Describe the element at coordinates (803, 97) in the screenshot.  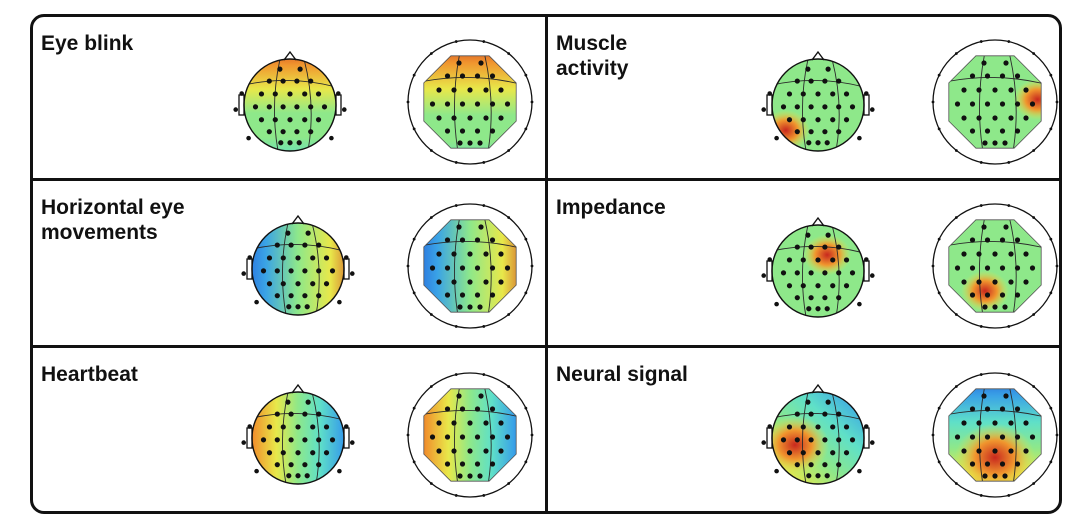
I see `panel-muscle-activity: Muscle activity` at that location.